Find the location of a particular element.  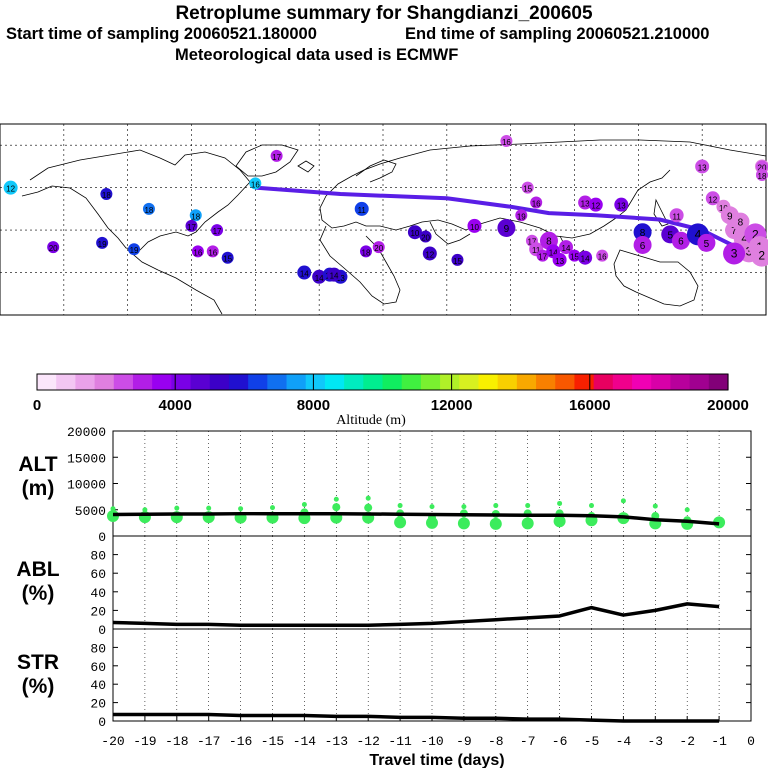

trajectory-line is located at coordinates (508, 221).